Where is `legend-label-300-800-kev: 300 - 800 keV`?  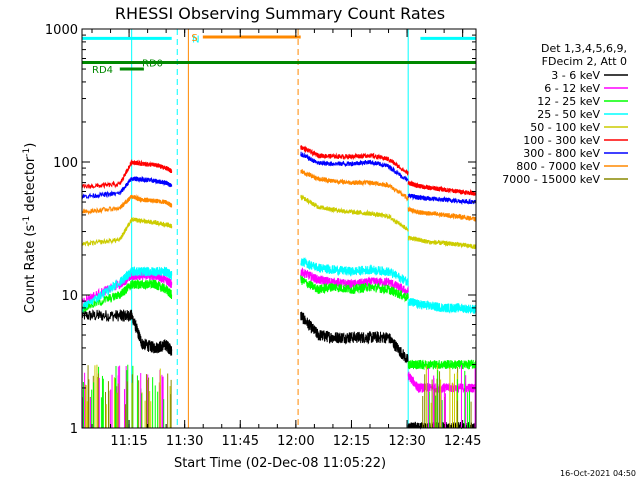
legend-label-300-800-kev: 300 - 800 keV is located at coordinates (561, 153).